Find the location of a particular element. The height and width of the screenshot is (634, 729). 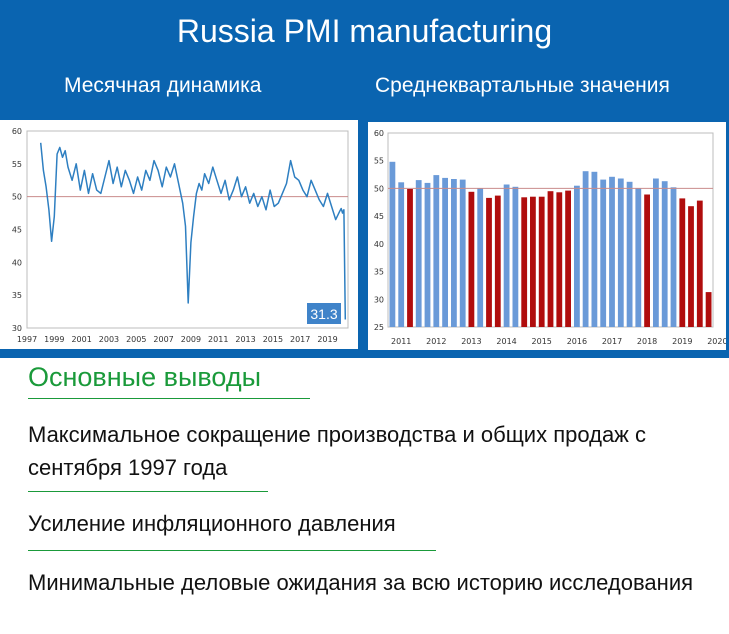

x-tick-label: 1997 is located at coordinates (27, 339).